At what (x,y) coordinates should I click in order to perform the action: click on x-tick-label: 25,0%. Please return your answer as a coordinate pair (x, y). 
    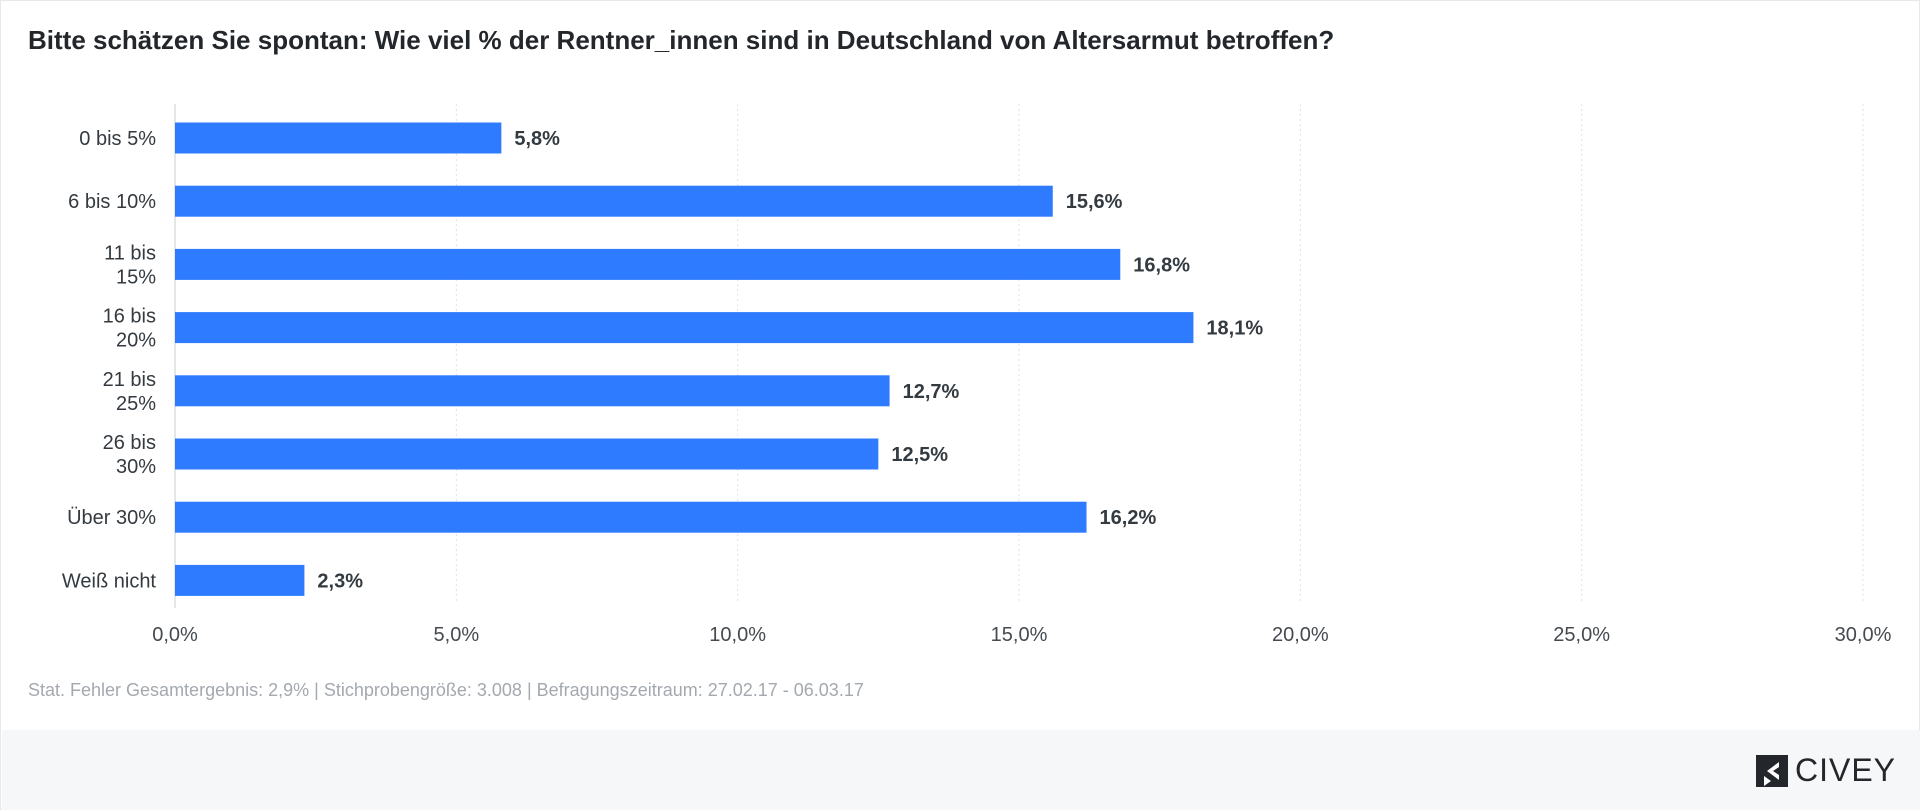
    Looking at the image, I should click on (1581, 635).